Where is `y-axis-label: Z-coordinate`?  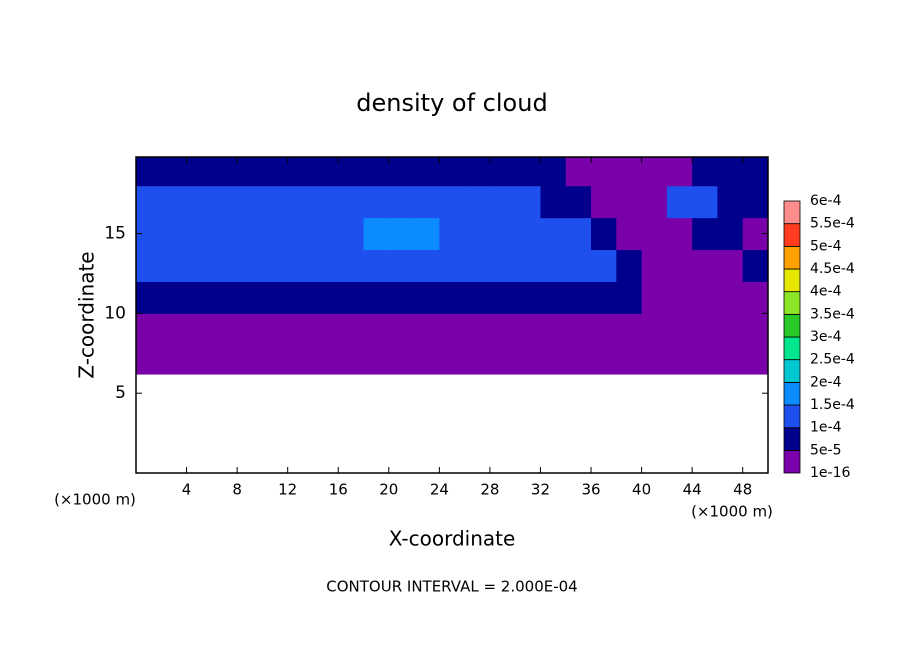 y-axis-label: Z-coordinate is located at coordinates (87, 314).